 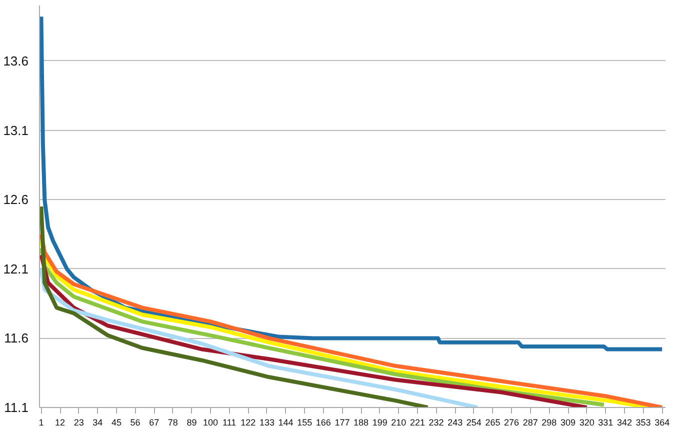 What do you see at coordinates (16, 407) in the screenshot?
I see `y-tick-label: 11.1` at bounding box center [16, 407].